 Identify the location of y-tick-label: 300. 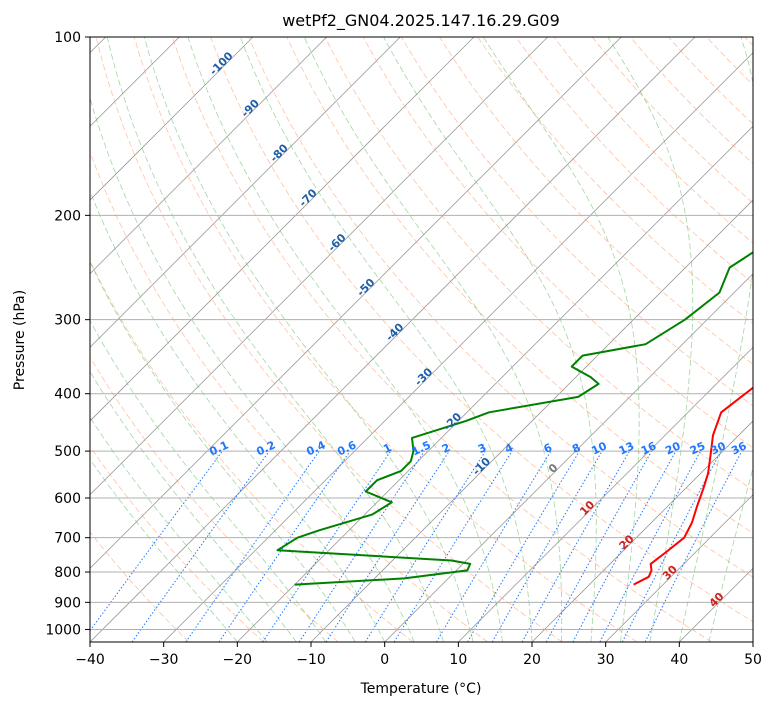
(67, 321).